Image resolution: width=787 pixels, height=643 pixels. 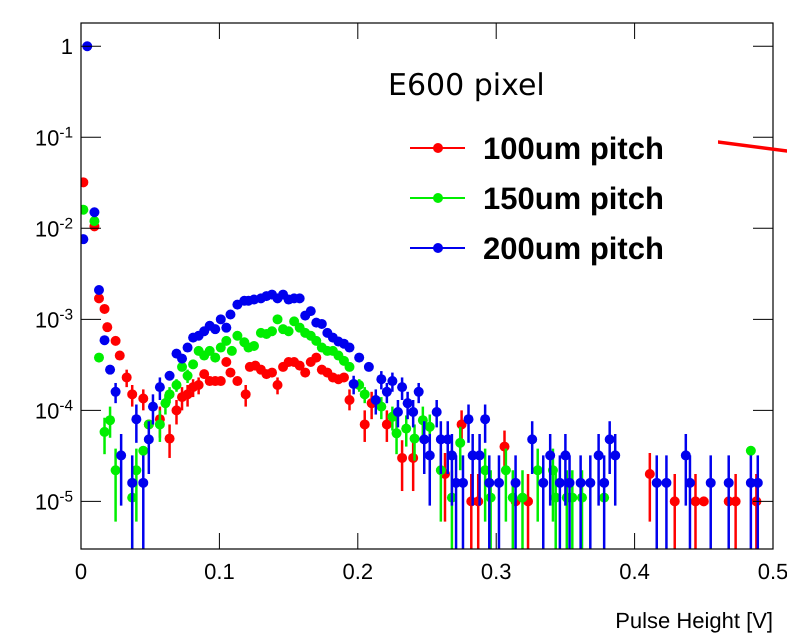 What do you see at coordinates (66, 47) in the screenshot?
I see `y-tick-label: 1` at bounding box center [66, 47].